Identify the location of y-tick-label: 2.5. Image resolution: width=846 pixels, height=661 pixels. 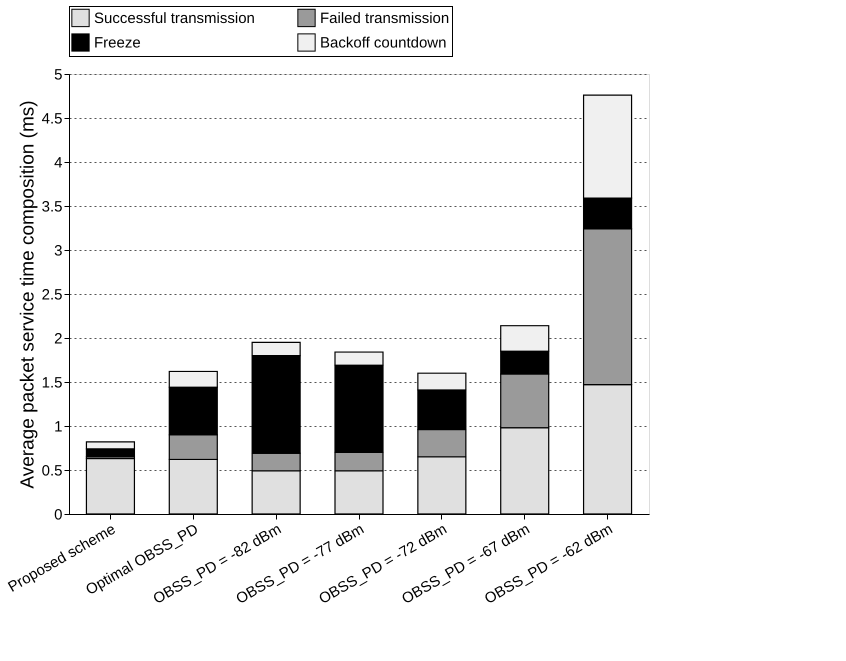
(52, 295).